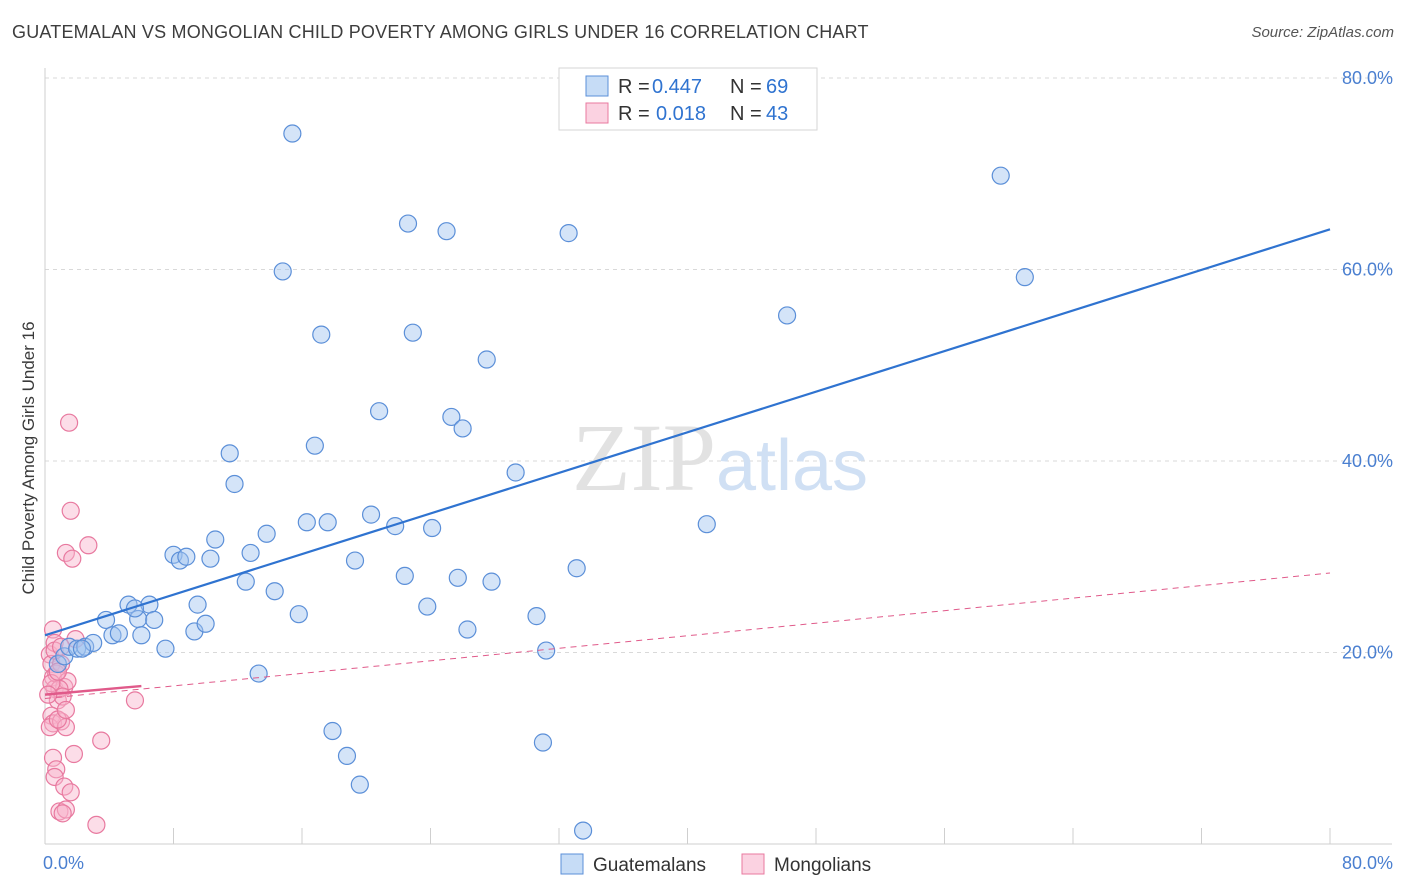  What do you see at coordinates (1367, 653) in the screenshot?
I see `y-tick-label-0: 20.0%` at bounding box center [1367, 653].